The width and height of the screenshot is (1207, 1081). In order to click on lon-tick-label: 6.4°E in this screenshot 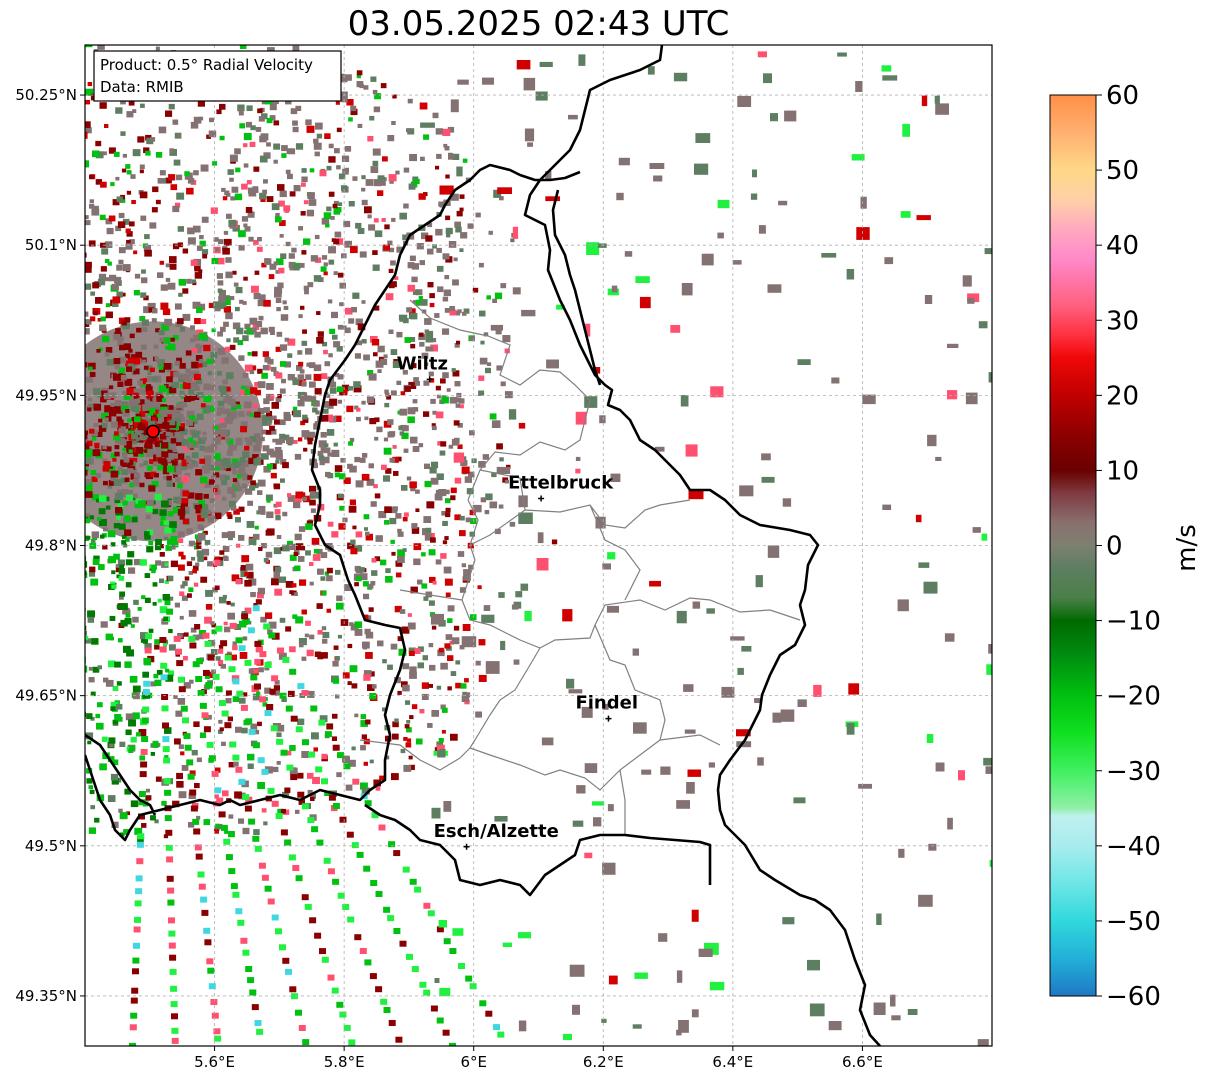, I will do `click(732, 1062)`.